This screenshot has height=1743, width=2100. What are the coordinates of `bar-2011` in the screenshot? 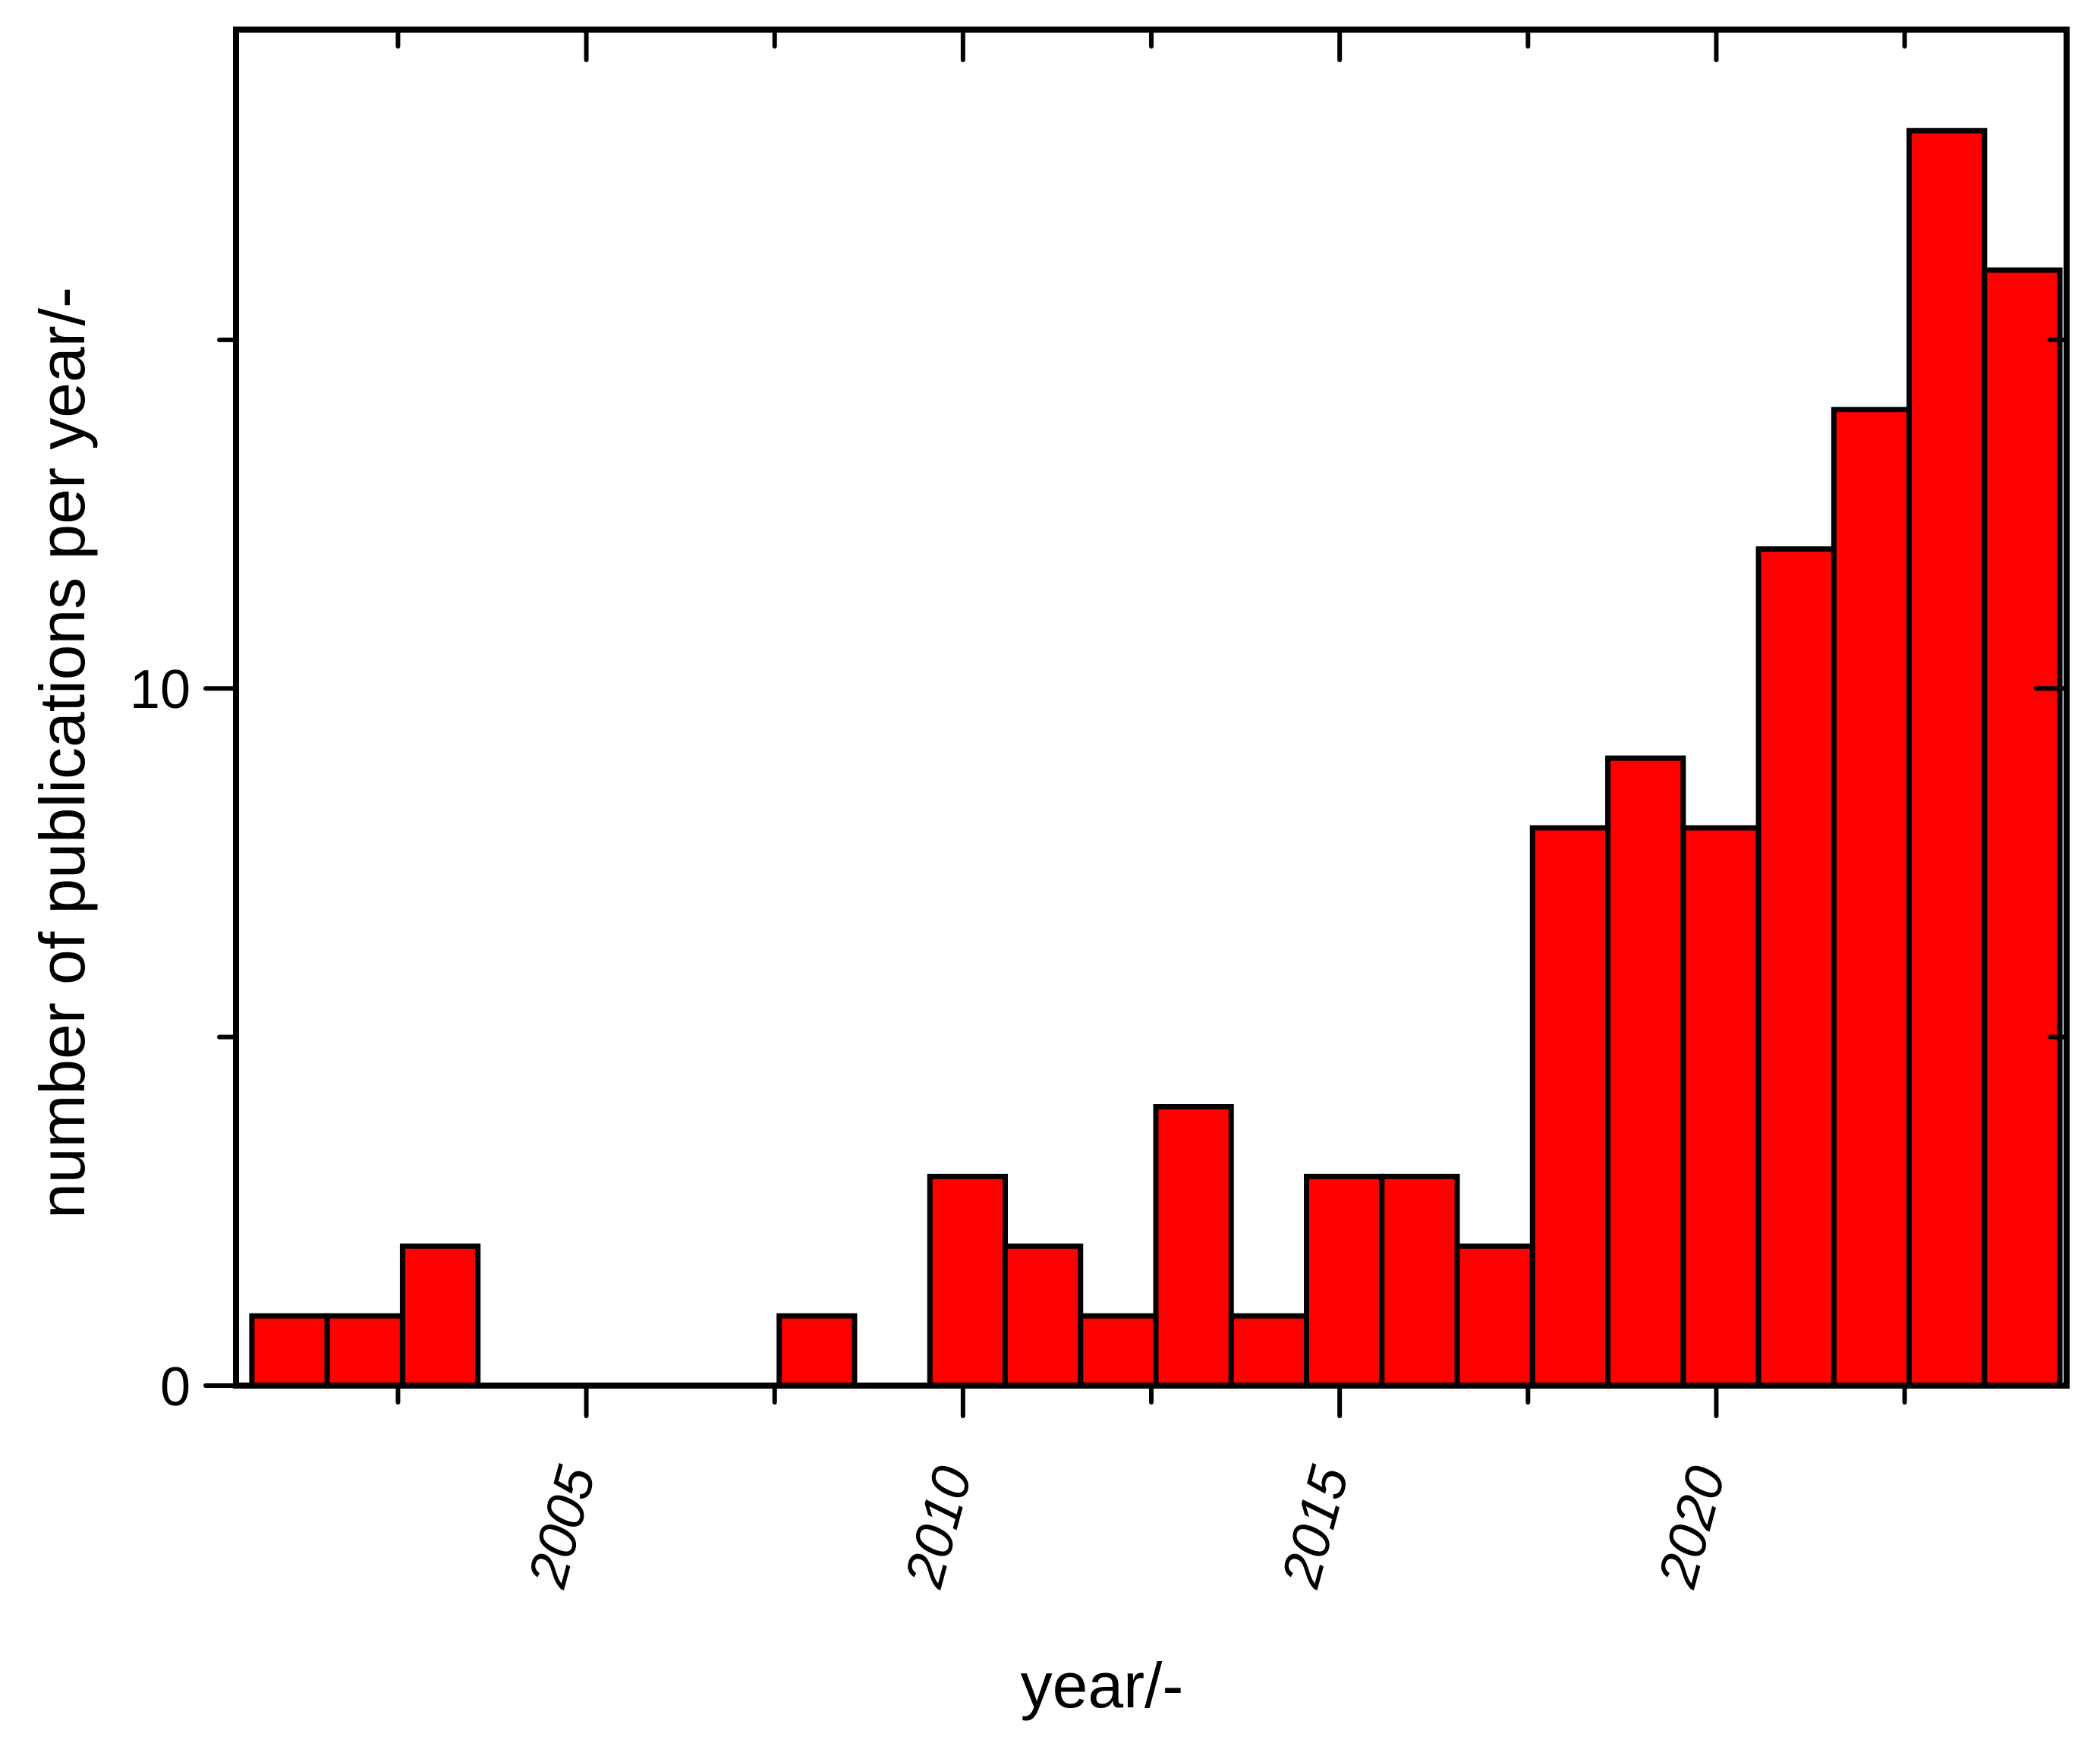 It's located at (1043, 1316).